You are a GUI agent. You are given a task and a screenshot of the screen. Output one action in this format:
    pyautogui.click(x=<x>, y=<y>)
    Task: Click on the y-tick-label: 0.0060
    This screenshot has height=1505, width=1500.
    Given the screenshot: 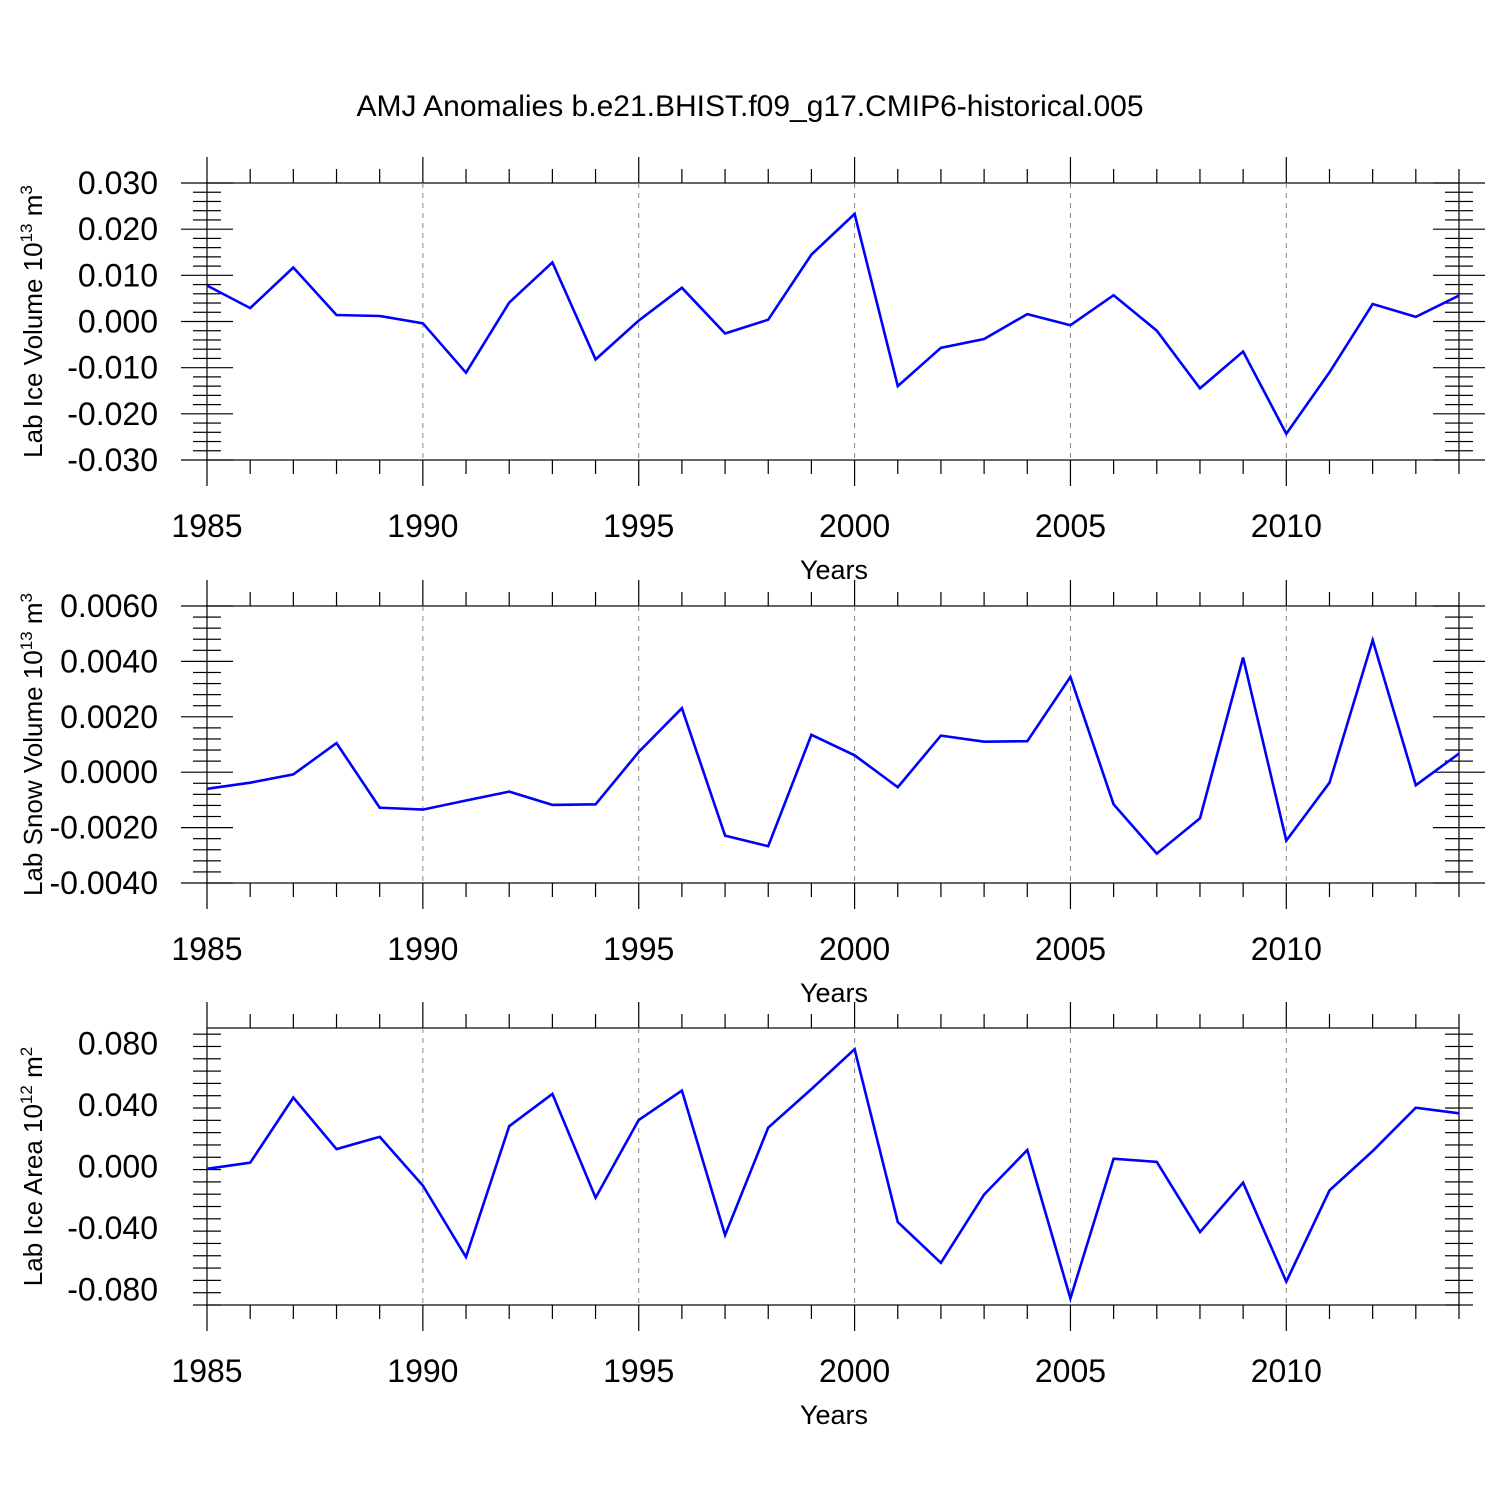 What is the action you would take?
    pyautogui.click(x=109, y=606)
    